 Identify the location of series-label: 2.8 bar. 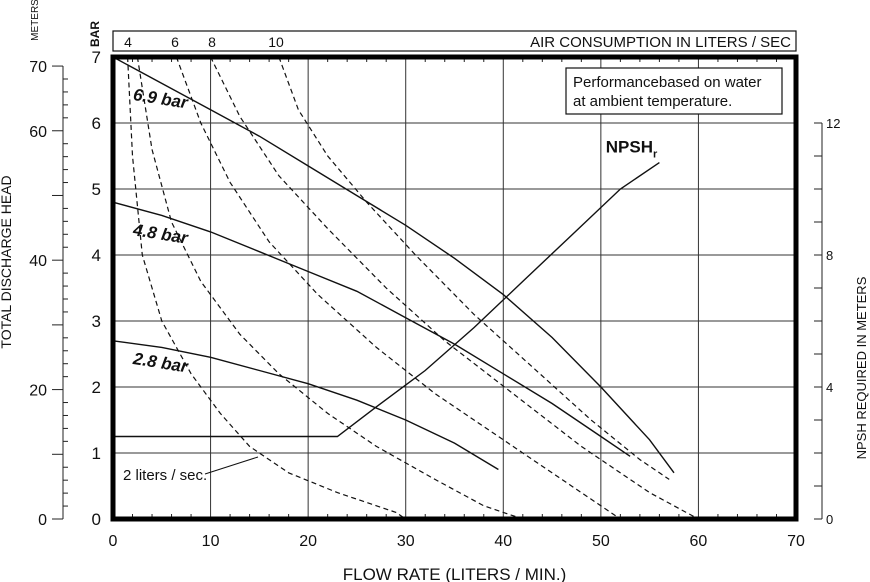
(160, 363).